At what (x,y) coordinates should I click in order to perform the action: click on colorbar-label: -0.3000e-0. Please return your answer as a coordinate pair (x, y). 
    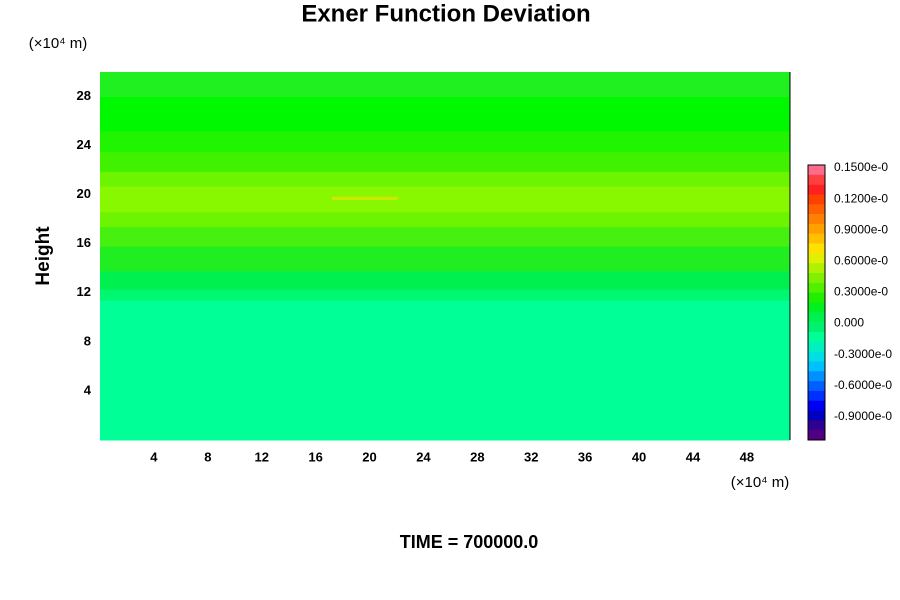
    Looking at the image, I should click on (863, 354).